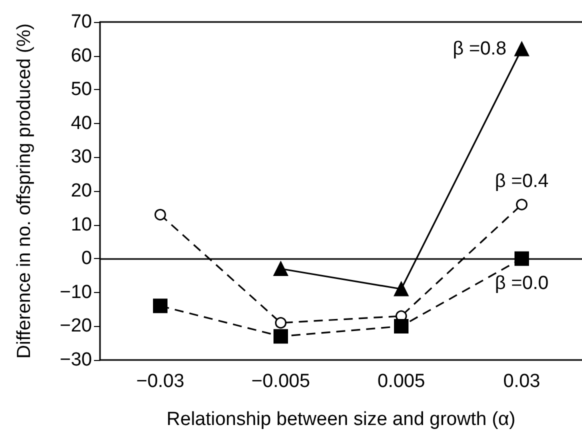 This screenshot has width=582, height=448. Describe the element at coordinates (76, 292) in the screenshot. I see `y-tick-label: −10` at that location.